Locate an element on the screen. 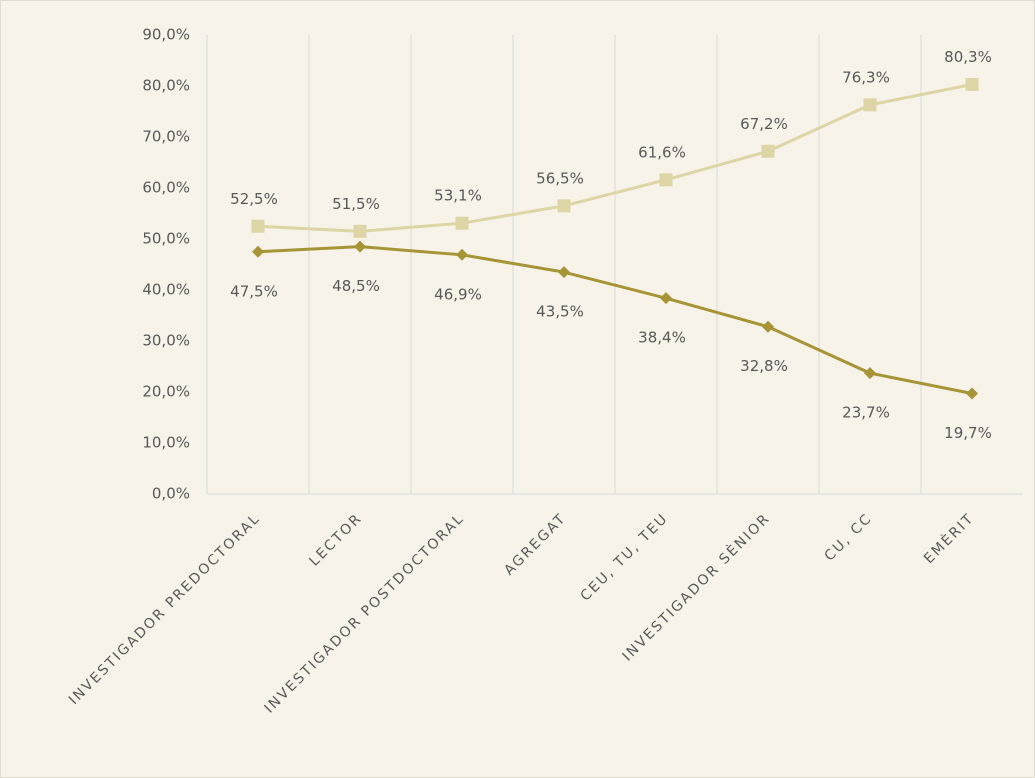  y-tick-label: 10,0% is located at coordinates (166, 443).